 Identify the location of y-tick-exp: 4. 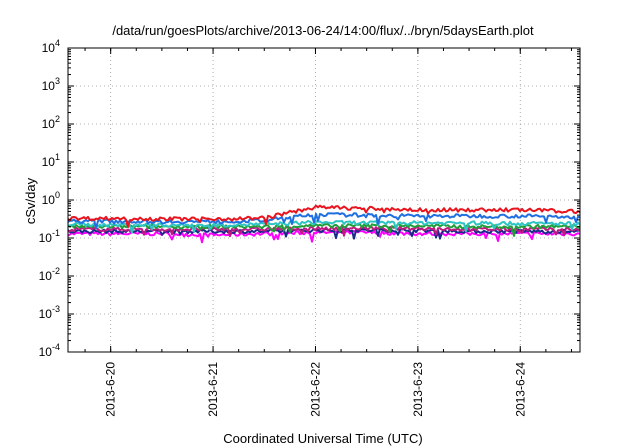
(57, 43).